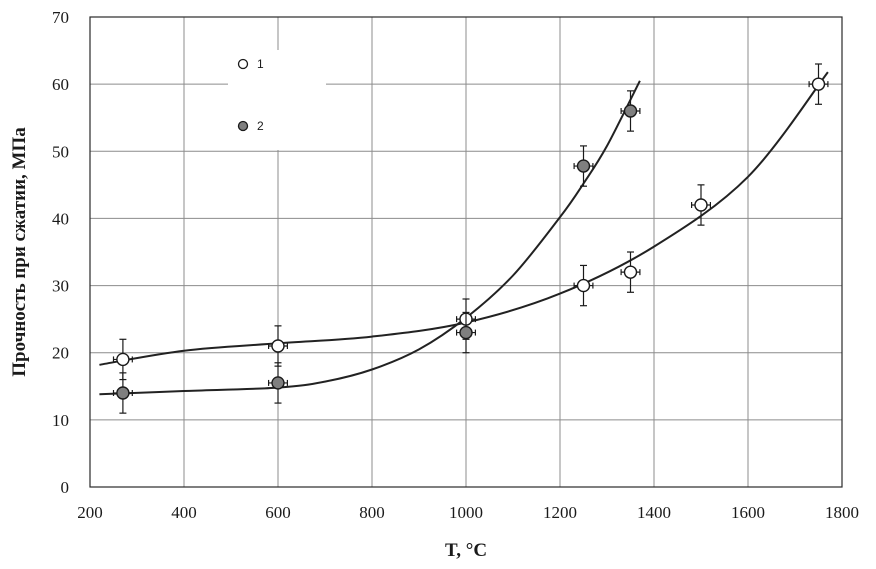  I want to click on x-axis-title: T, °C, so click(466, 550).